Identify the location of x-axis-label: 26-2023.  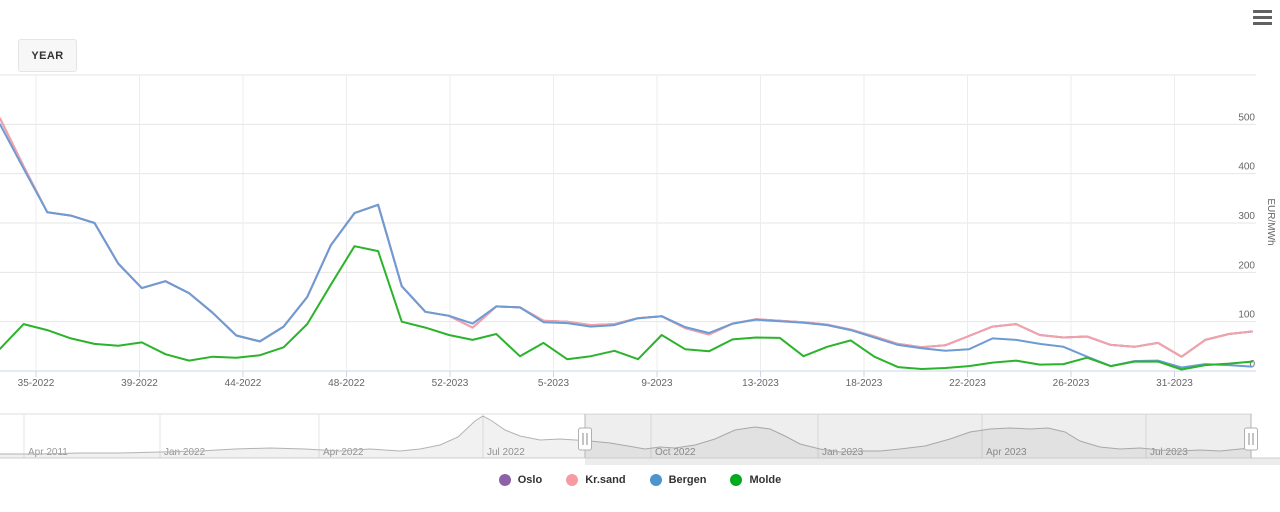
(1071, 383).